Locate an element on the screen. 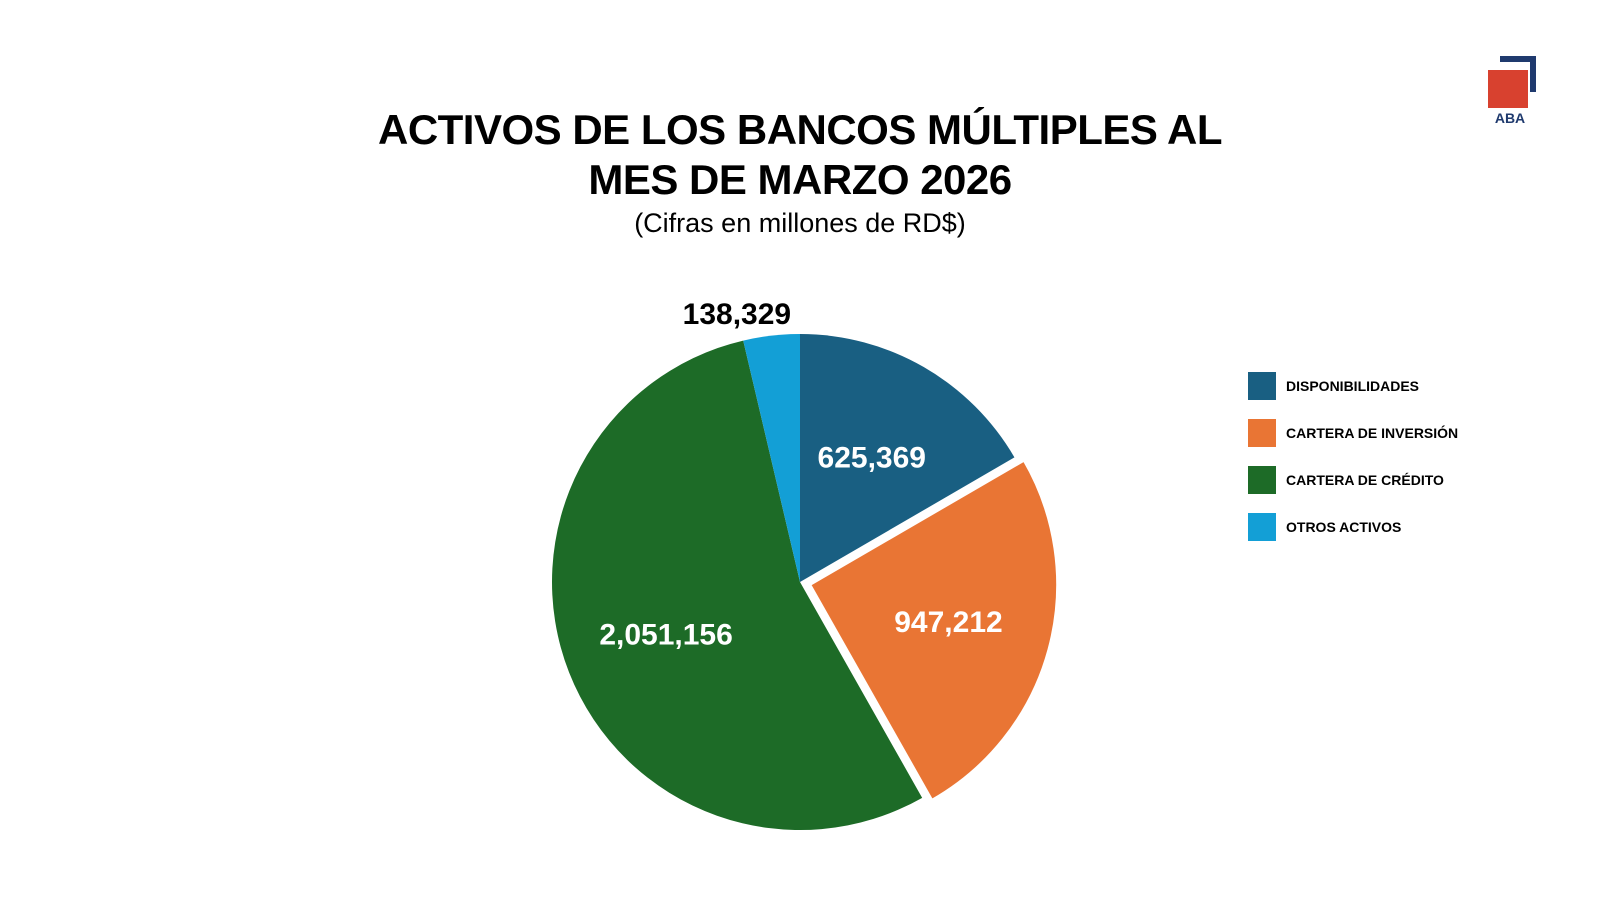  pie-slice-disponibilidades is located at coordinates (907, 458).